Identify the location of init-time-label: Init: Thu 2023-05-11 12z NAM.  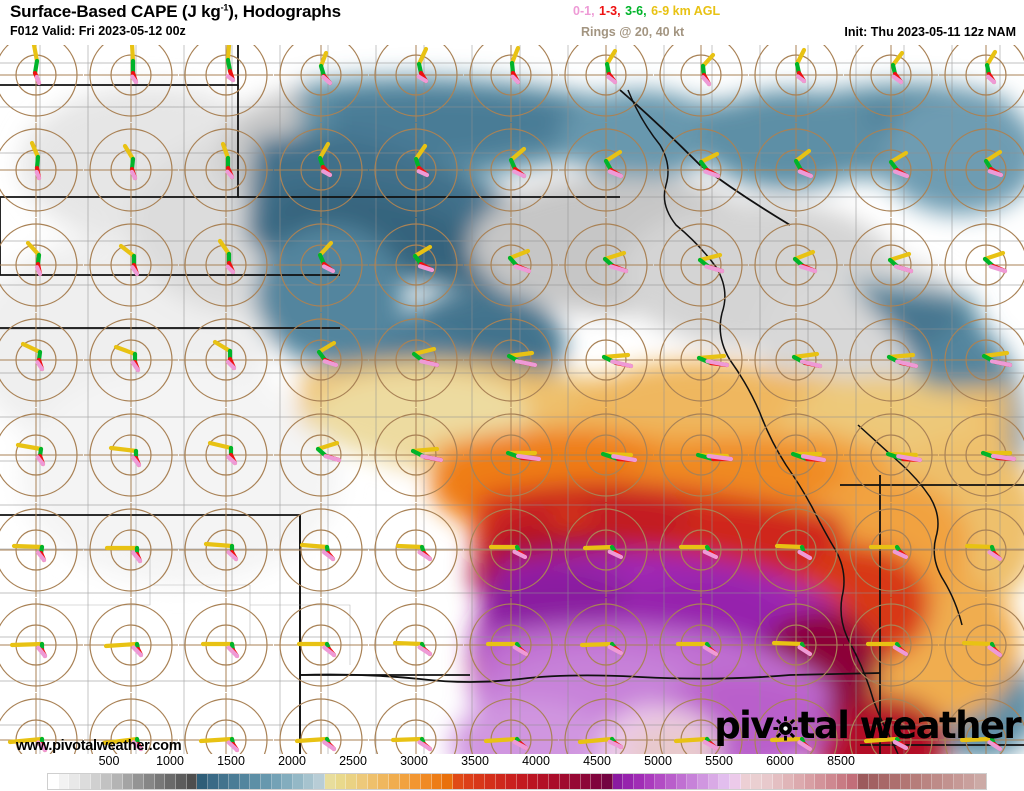
(930, 32).